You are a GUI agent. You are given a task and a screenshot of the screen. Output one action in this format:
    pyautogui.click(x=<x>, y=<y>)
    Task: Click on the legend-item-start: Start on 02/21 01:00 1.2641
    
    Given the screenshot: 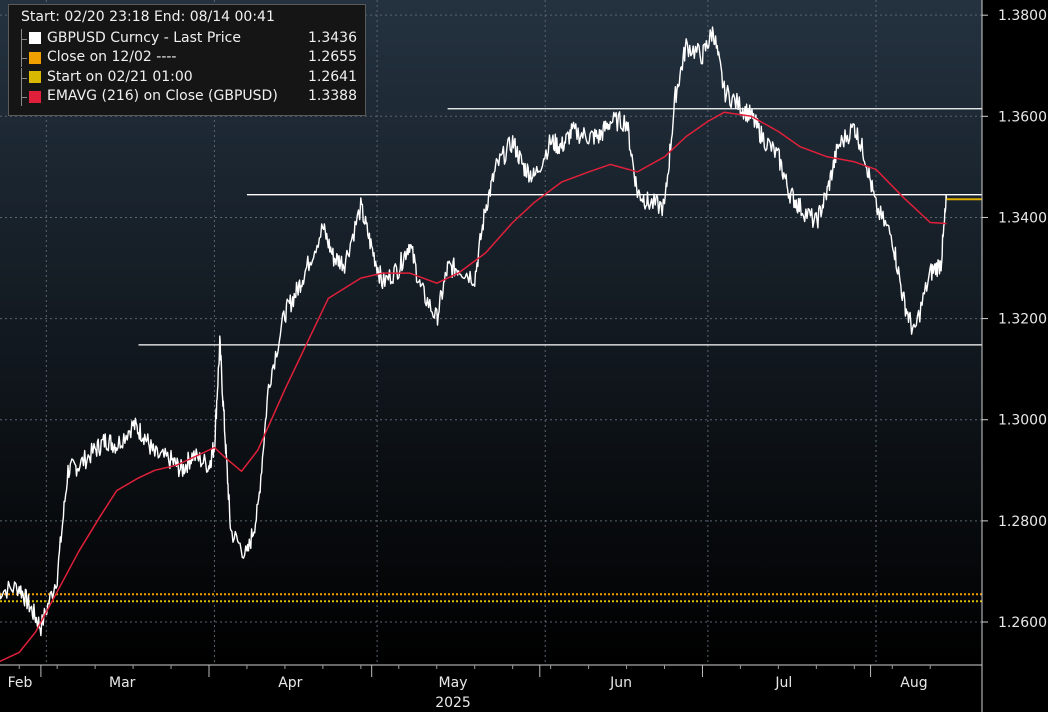 What is the action you would take?
    pyautogui.click(x=189, y=77)
    